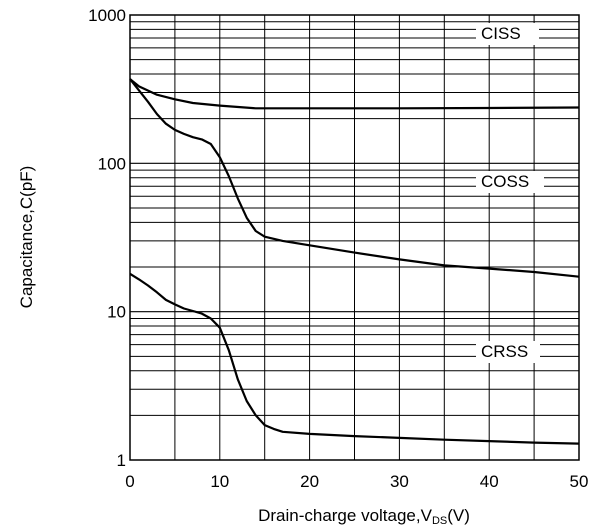 The width and height of the screenshot is (605, 527). What do you see at coordinates (504, 351) in the screenshot?
I see `series-label-crss: CRSS` at bounding box center [504, 351].